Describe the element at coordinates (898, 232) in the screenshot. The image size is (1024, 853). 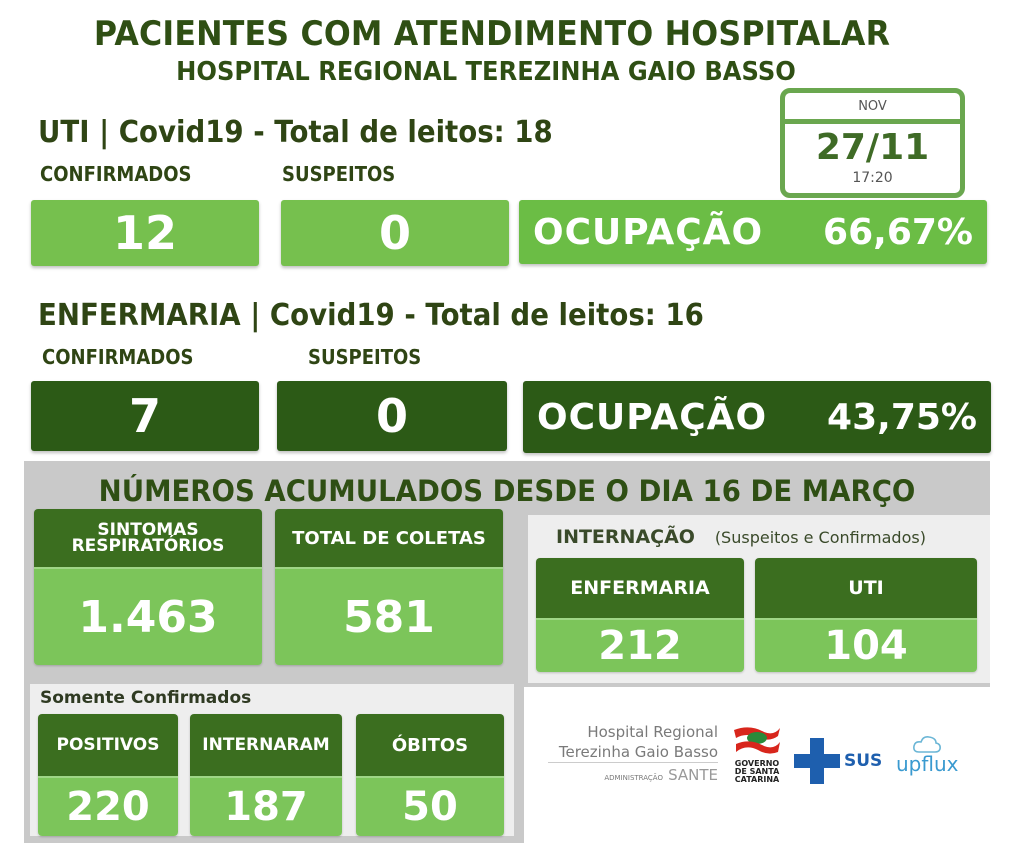
I see `uti-occupancy-value: 66,67%` at that location.